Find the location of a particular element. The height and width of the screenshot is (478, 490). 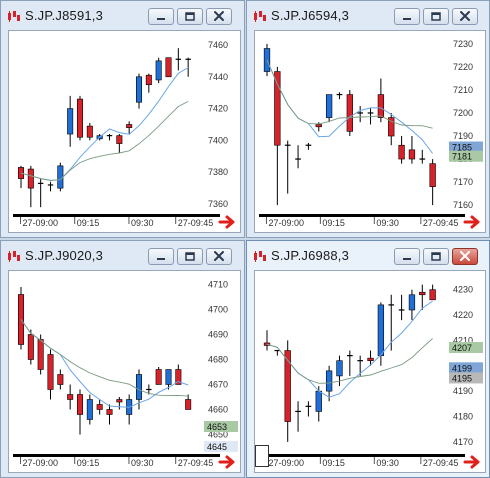

y-tick-label: 4220 is located at coordinates (463, 315).